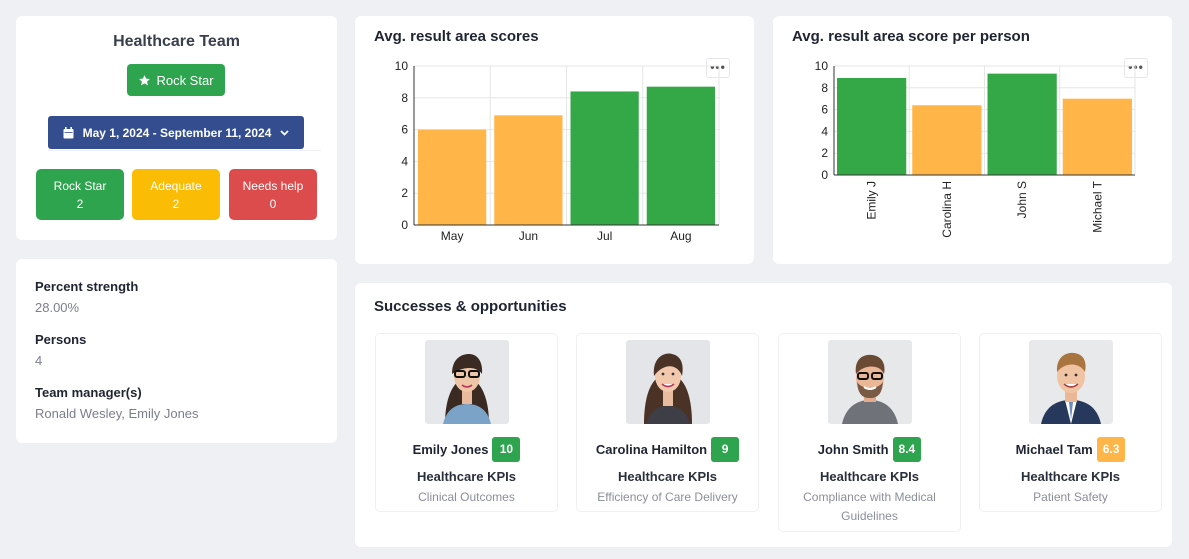 This screenshot has width=1189, height=559. I want to click on team-managers-value: Ronald Wesley, Emily Jones, so click(117, 413).